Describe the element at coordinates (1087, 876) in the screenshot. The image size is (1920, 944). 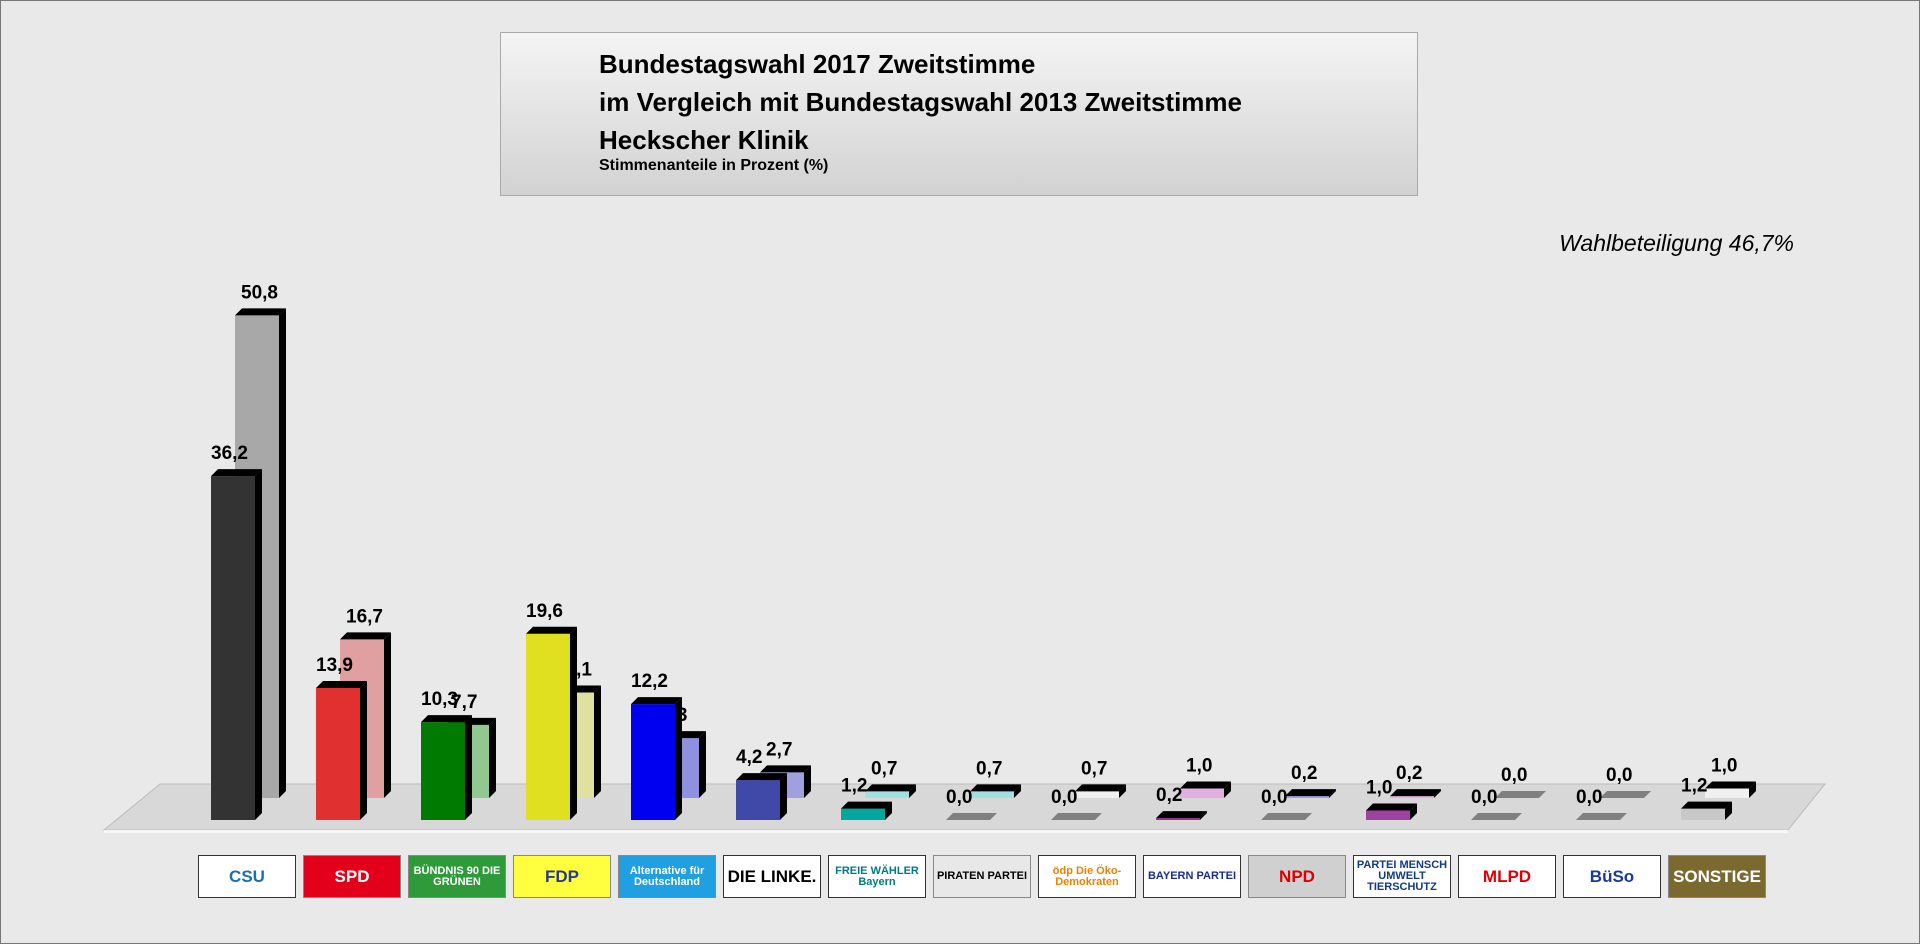
I see `party-logo: ödp Die Öko-Demokraten` at that location.